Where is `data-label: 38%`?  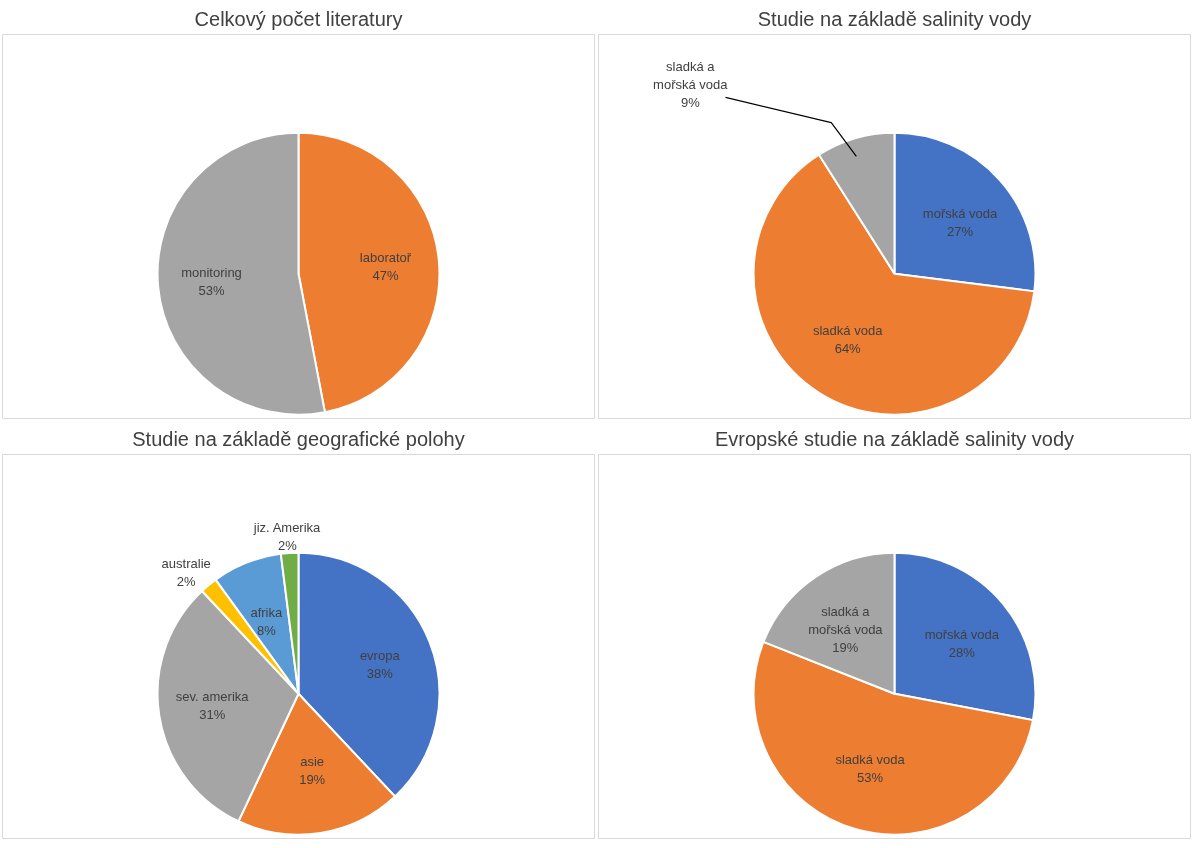 data-label: 38% is located at coordinates (380, 674).